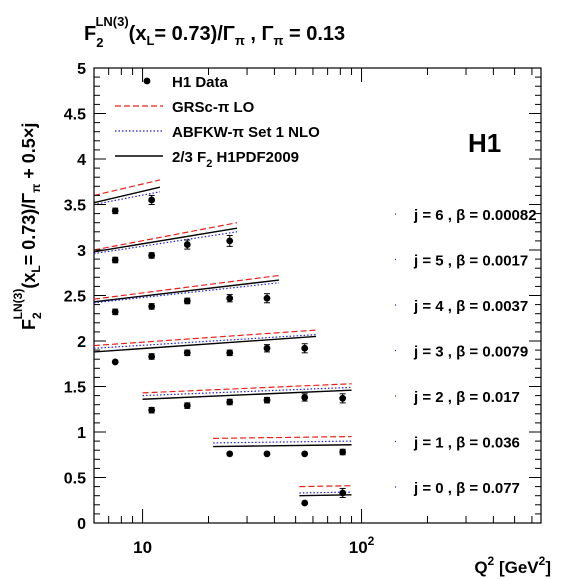 Image resolution: width=567 pixels, height=579 pixels. What do you see at coordinates (466, 488) in the screenshot?
I see `series-label-j0: j = 0 , β = 0.077` at bounding box center [466, 488].